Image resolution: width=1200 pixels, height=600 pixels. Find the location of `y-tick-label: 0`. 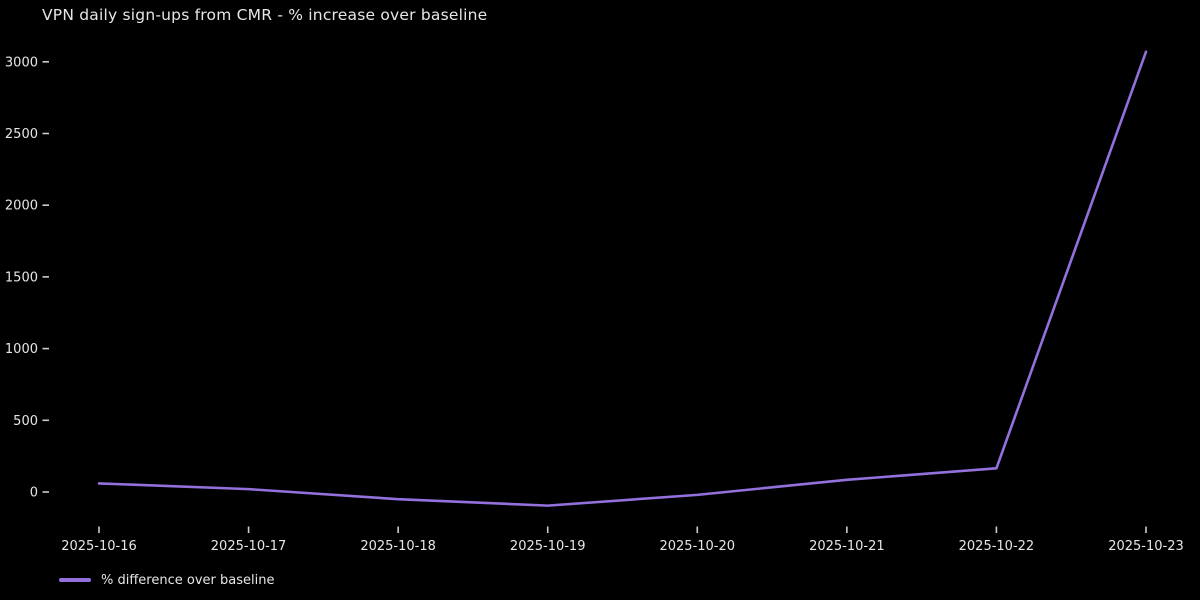

y-tick-label: 0 is located at coordinates (34, 493).